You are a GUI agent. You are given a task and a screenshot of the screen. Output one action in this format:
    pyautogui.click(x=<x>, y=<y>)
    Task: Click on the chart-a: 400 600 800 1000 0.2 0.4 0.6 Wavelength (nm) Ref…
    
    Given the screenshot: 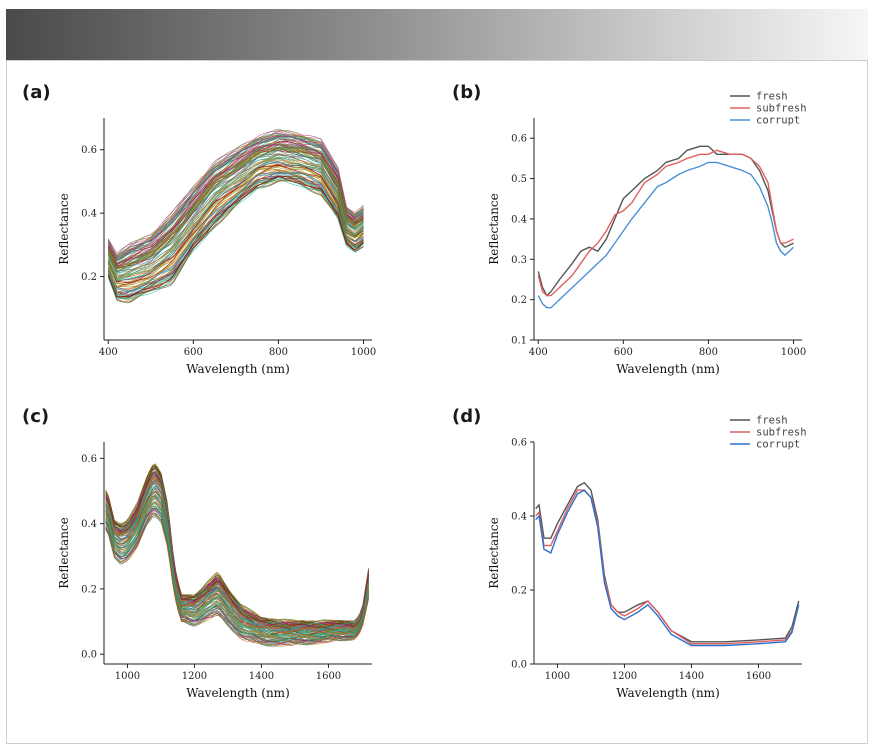 What is the action you would take?
    pyautogui.click(x=216, y=247)
    